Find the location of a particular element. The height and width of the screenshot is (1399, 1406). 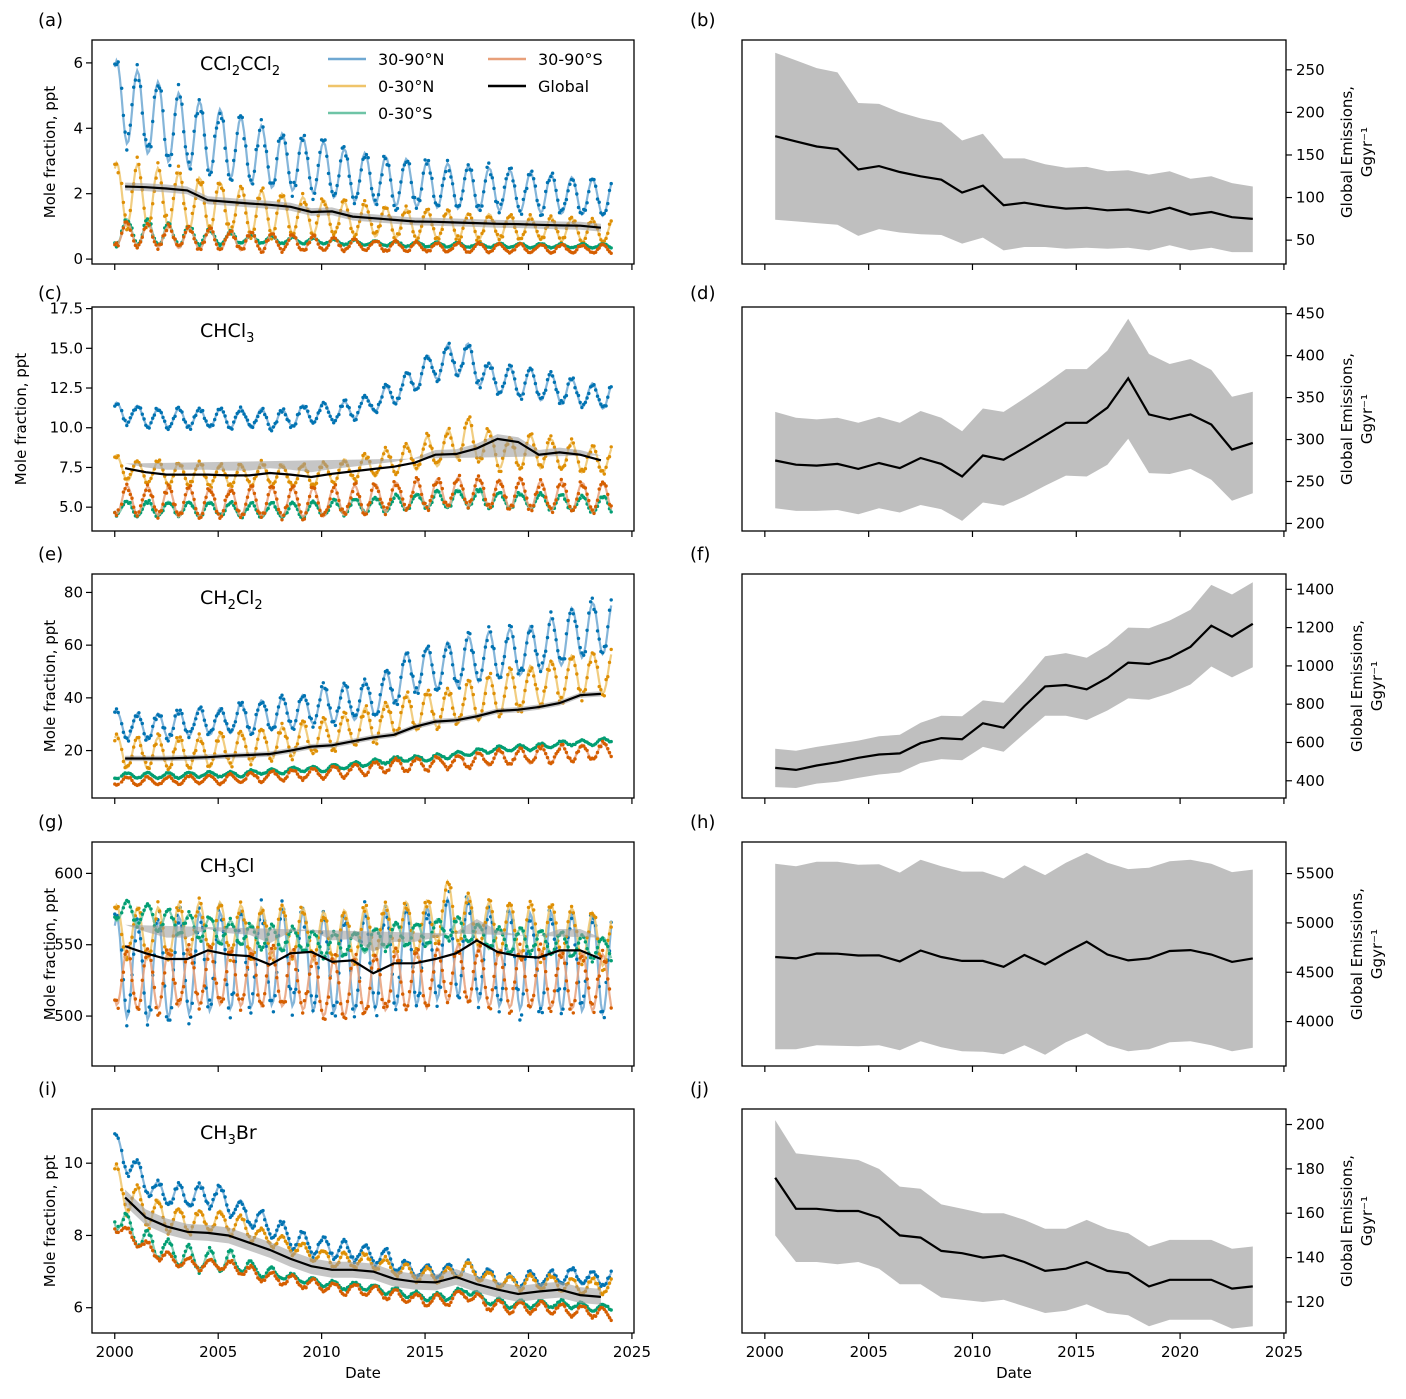

y-tick-label: 300 is located at coordinates (1310, 440).